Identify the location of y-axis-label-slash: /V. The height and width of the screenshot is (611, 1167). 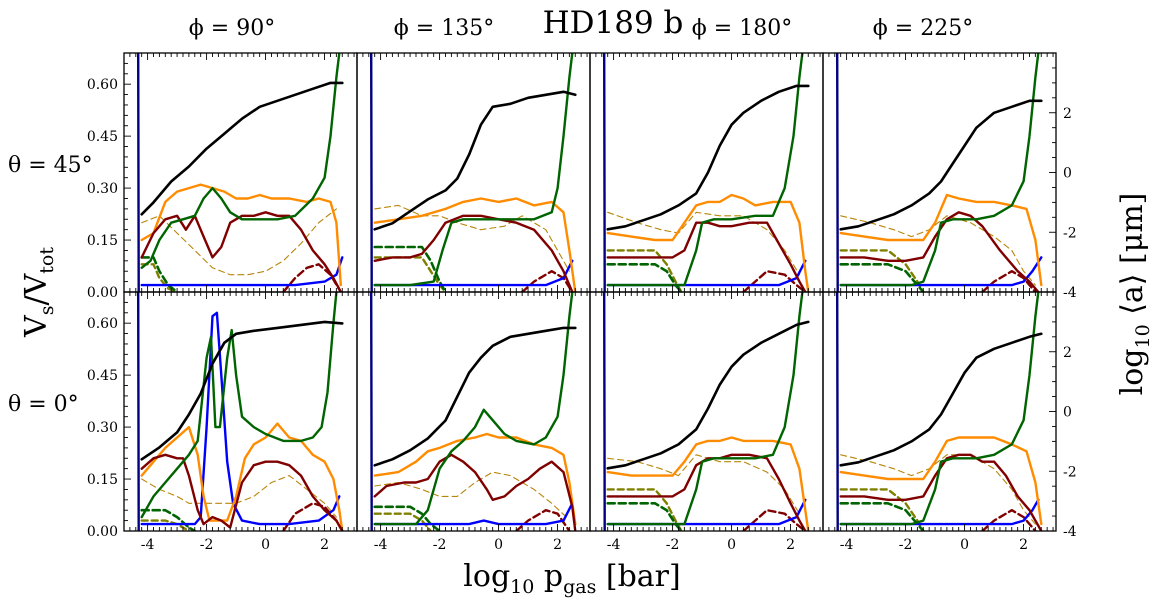
(36, 288).